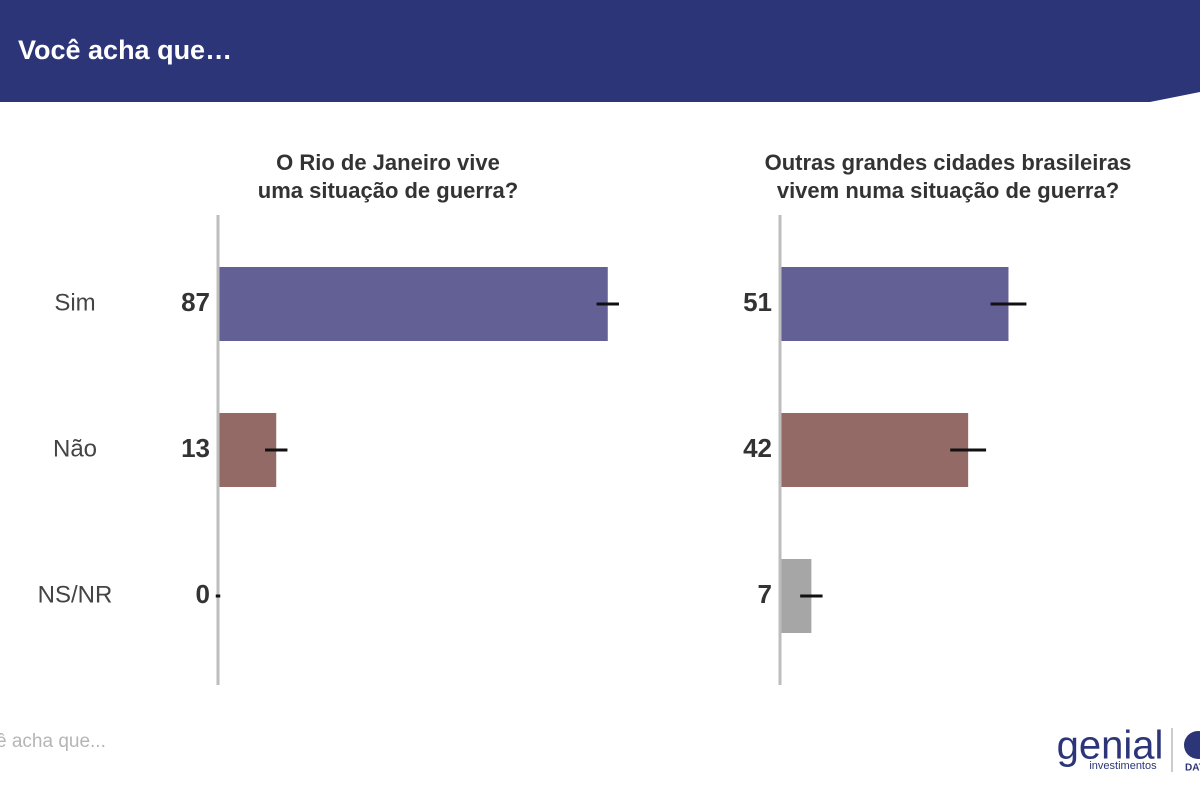 The height and width of the screenshot is (800, 1200). I want to click on chart-title: vivem numa situação de guerra?, so click(948, 190).